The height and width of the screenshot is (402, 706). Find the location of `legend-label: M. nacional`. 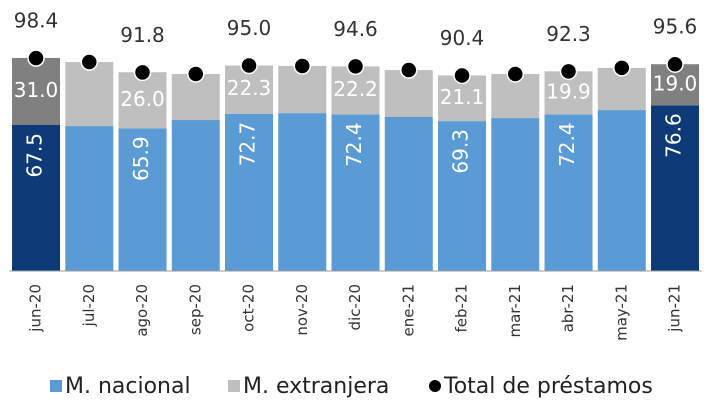

legend-label: M. nacional is located at coordinates (128, 386).